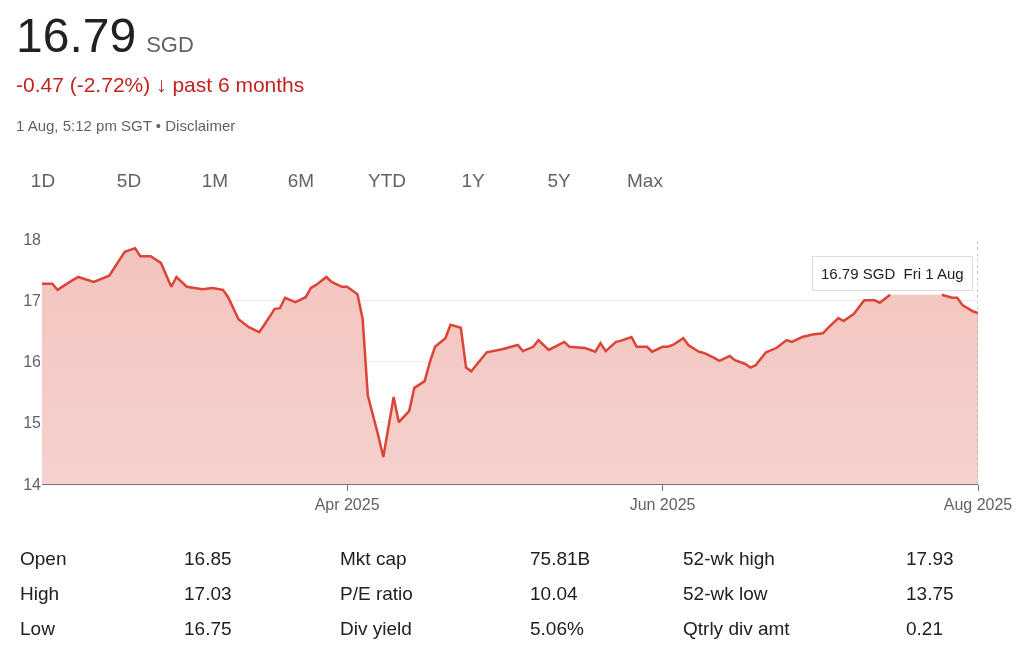 This screenshot has height=659, width=1024. I want to click on y-tick-label: 14, so click(32, 484).